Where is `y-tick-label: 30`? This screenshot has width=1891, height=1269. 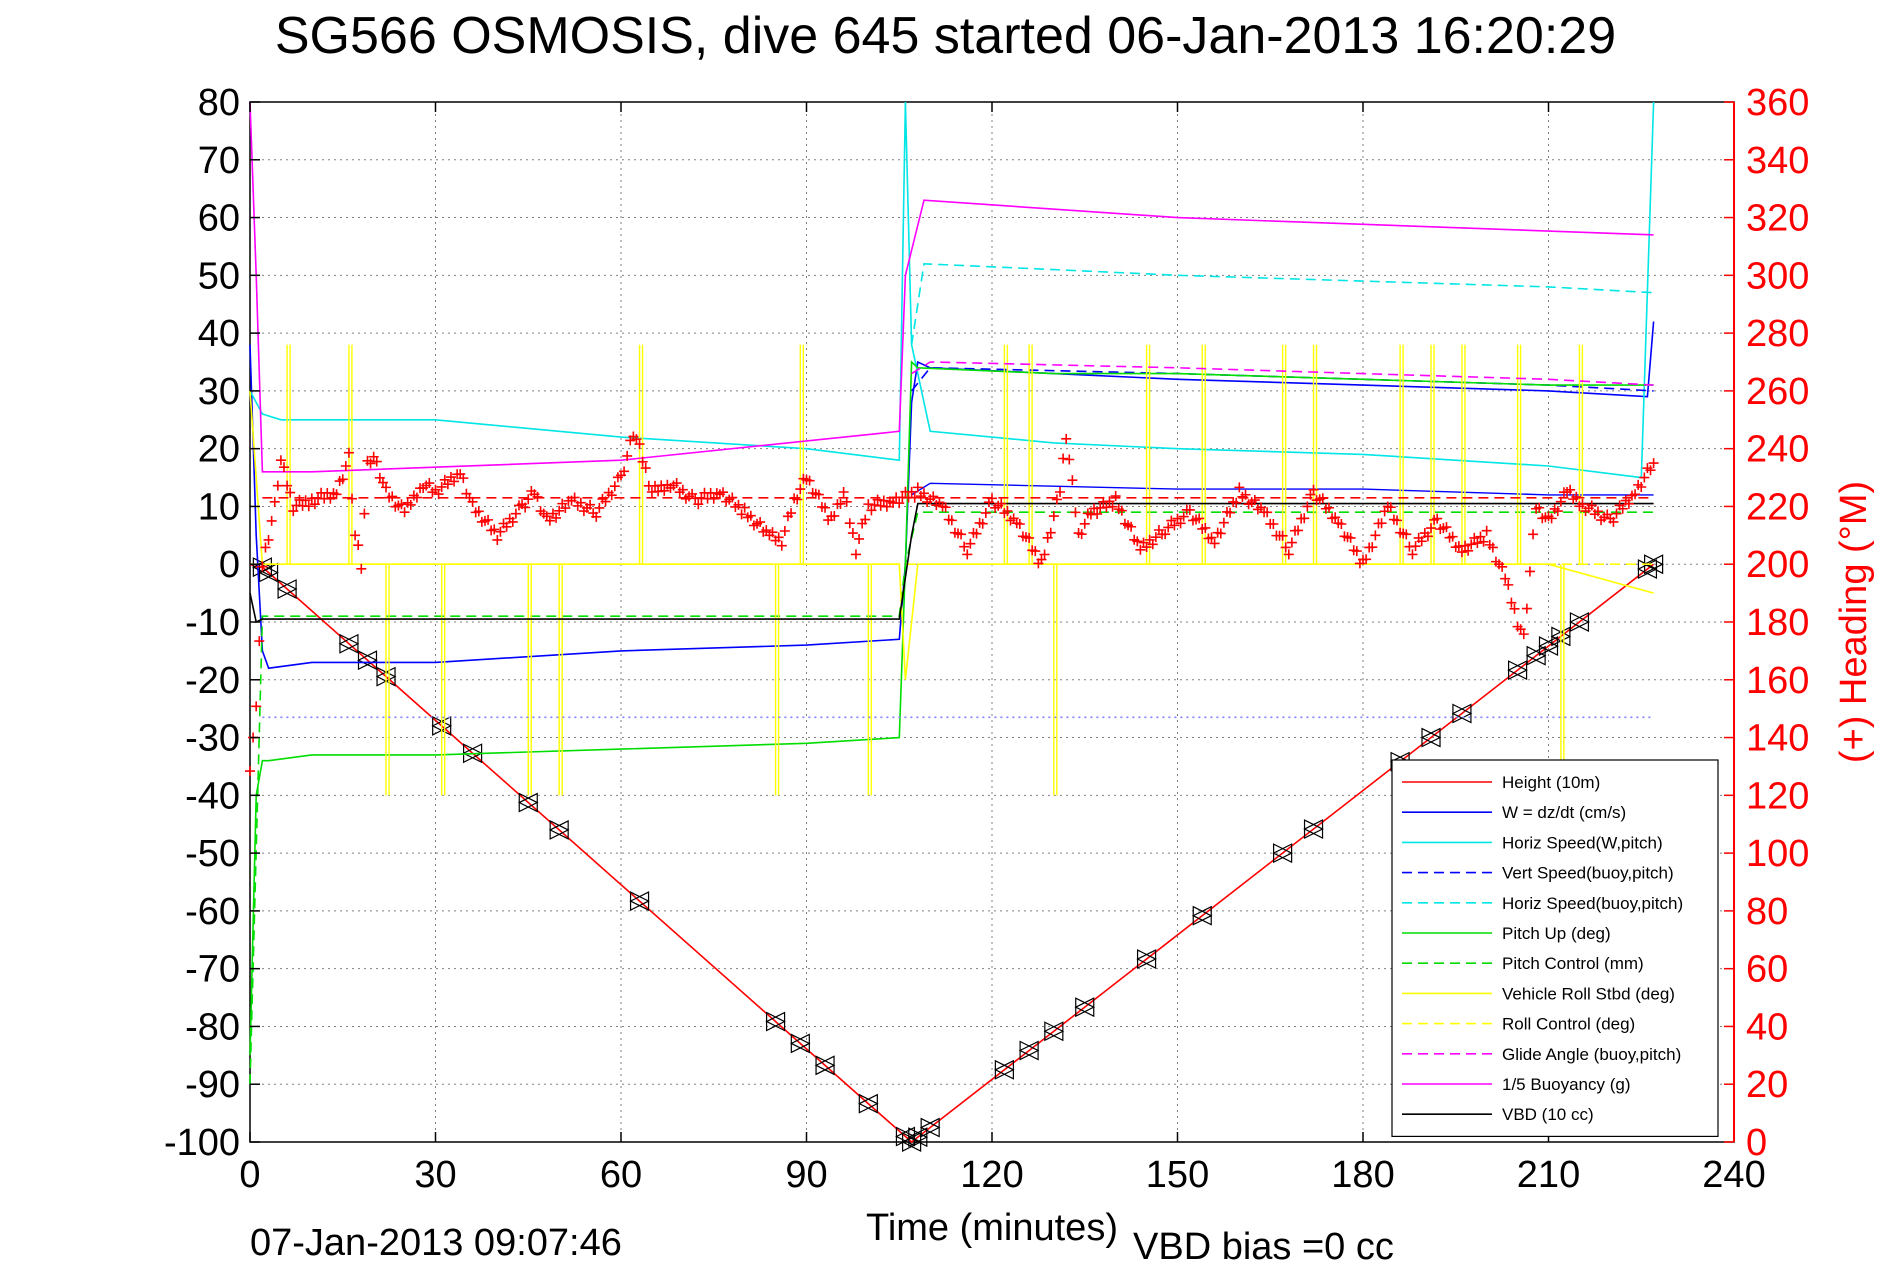
y-tick-label: 30 is located at coordinates (219, 392).